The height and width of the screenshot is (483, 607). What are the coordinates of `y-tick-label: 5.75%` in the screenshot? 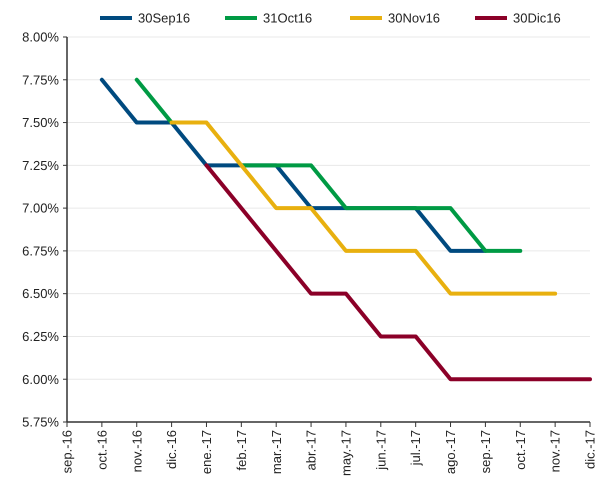 It's located at (41, 422).